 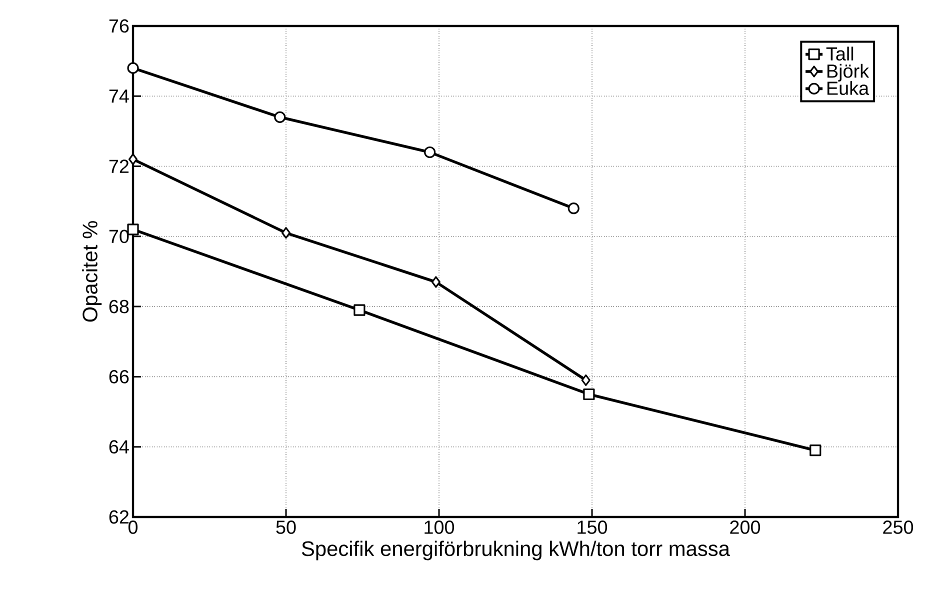 I want to click on x-tick-label: 50, so click(x=286, y=527).